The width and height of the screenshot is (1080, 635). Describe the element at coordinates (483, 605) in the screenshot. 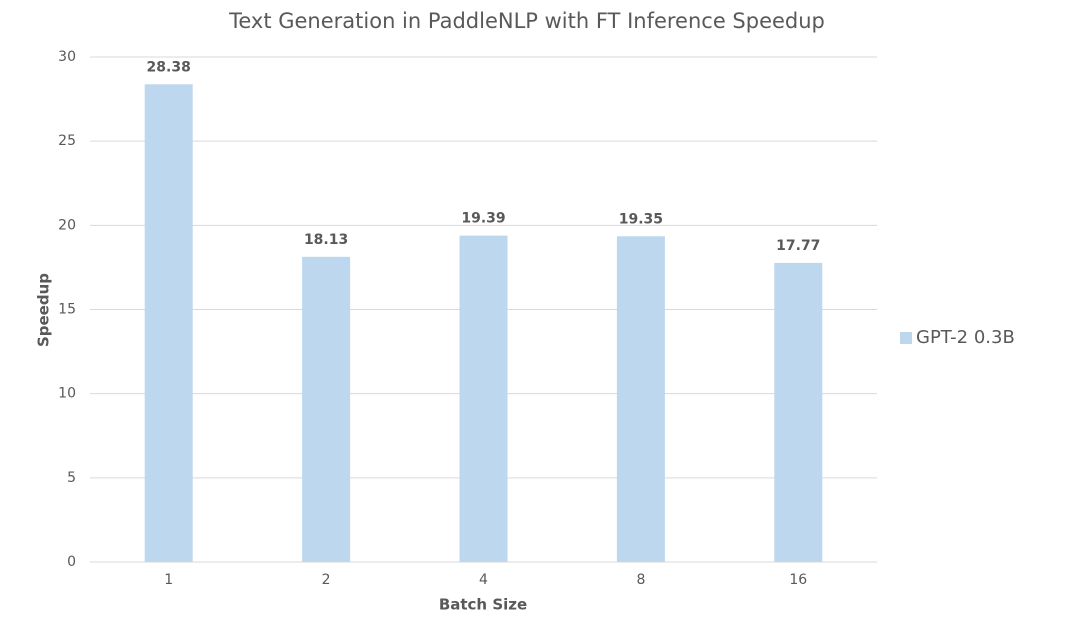

I see `x-axis-label: Batch Size` at that location.